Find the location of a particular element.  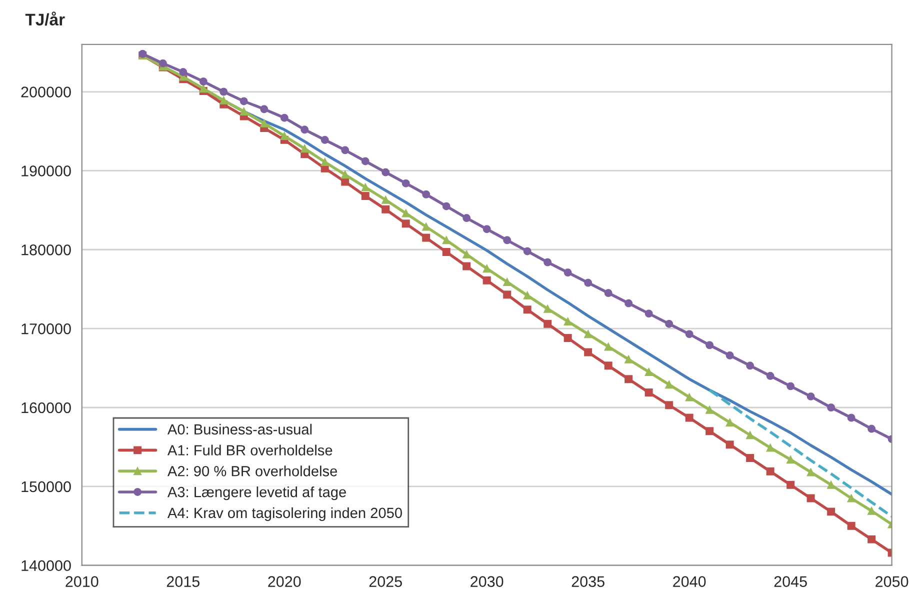

legend-label: A3: Længere levetid af tage is located at coordinates (256, 493).